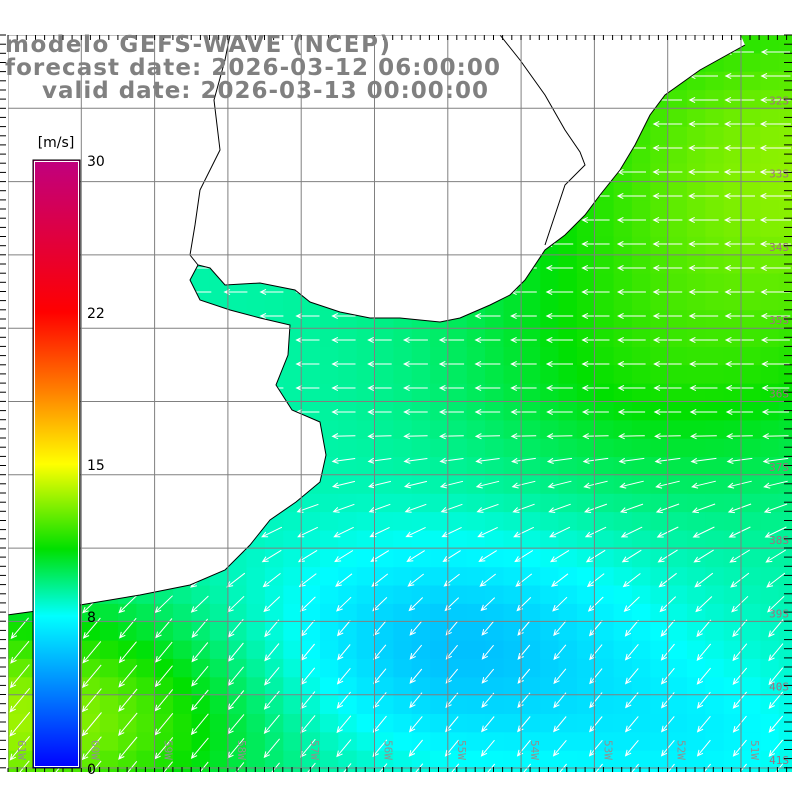  Describe the element at coordinates (681, 750) in the screenshot. I see `longitude-label: 52W` at that location.